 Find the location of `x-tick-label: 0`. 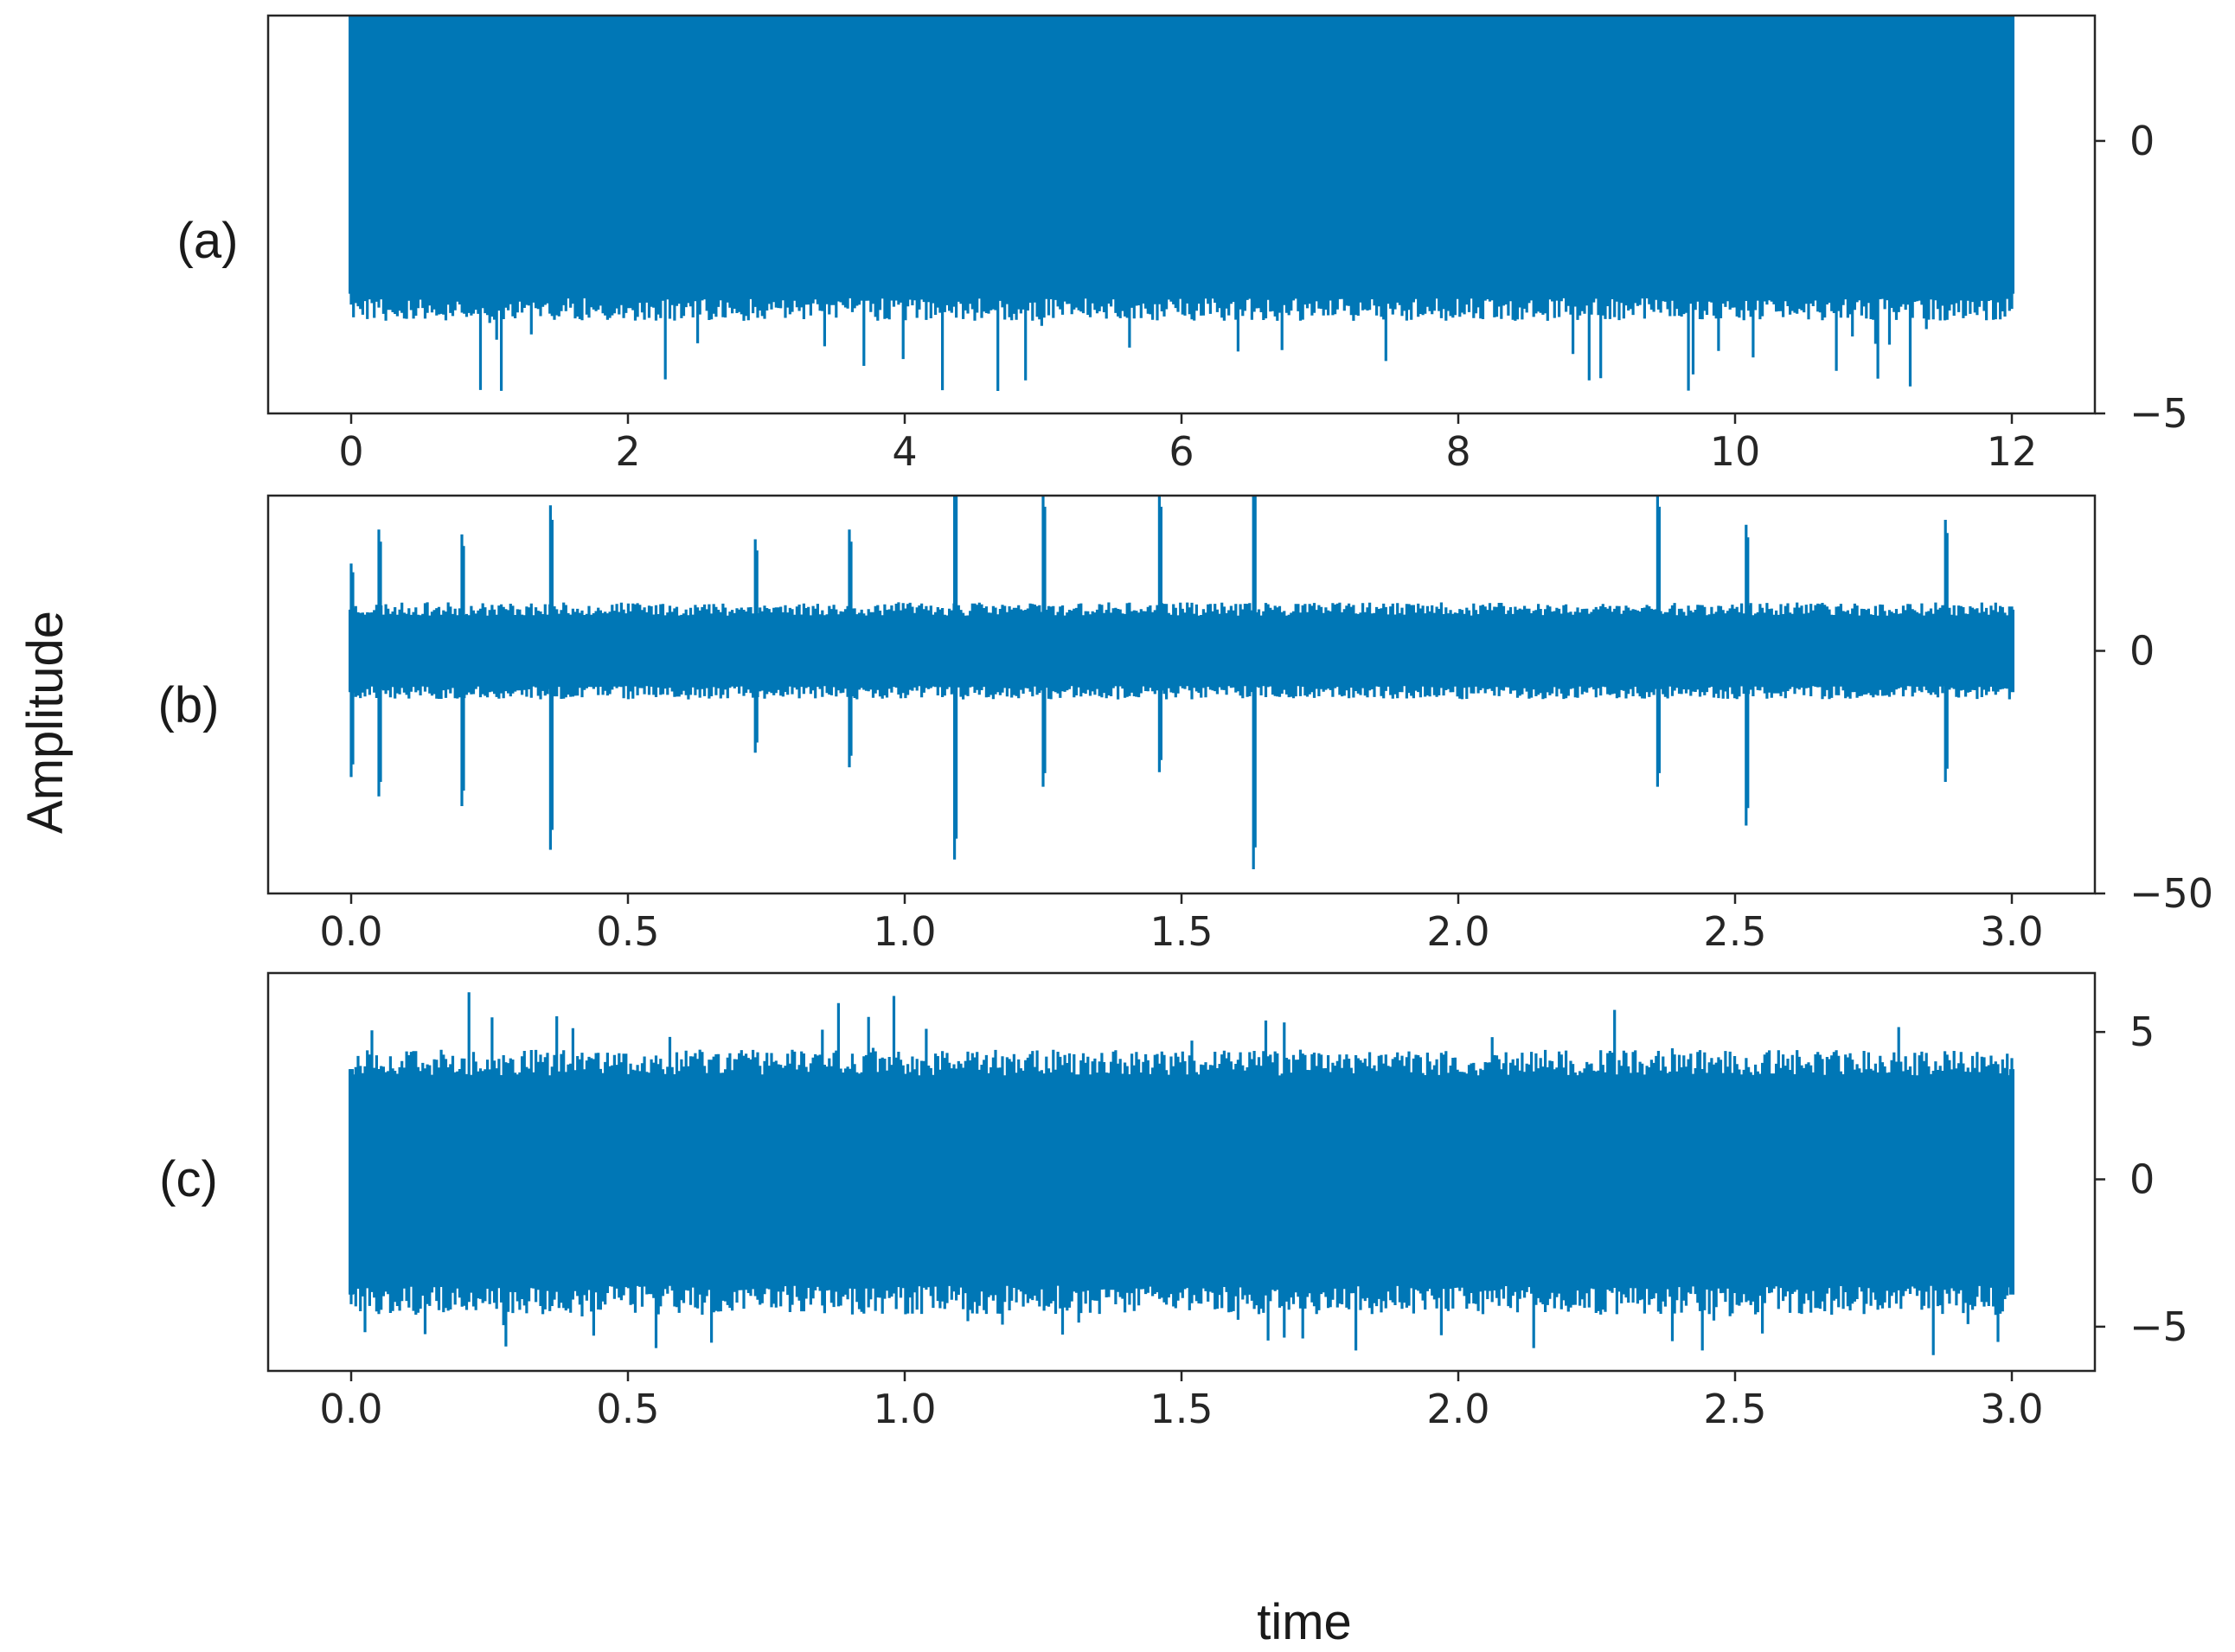

x-tick-label: 0 is located at coordinates (350, 452).